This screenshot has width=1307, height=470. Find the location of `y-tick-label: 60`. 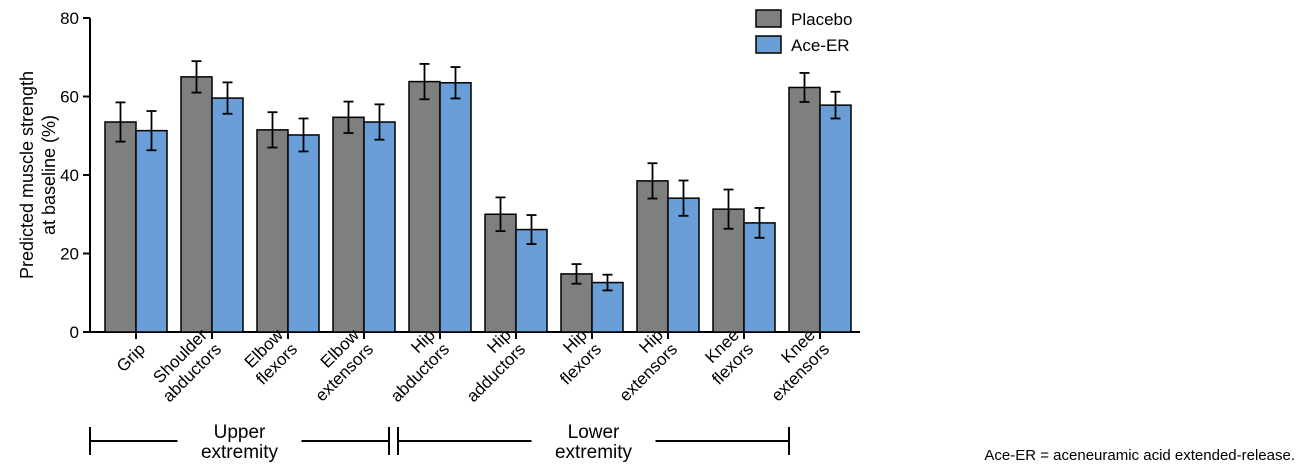

y-tick-label: 60 is located at coordinates (69, 97).